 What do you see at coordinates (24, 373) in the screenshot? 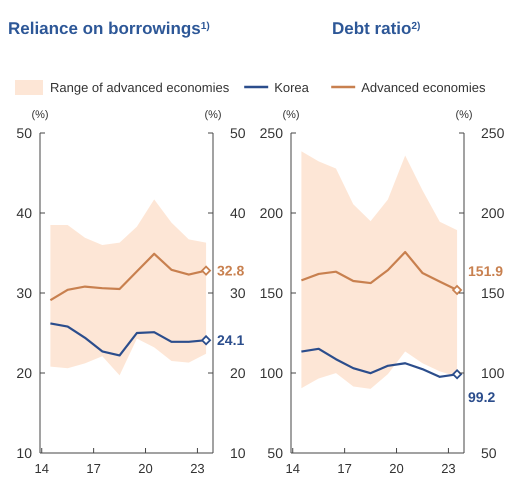
I see `y-tick-label: 20` at bounding box center [24, 373].